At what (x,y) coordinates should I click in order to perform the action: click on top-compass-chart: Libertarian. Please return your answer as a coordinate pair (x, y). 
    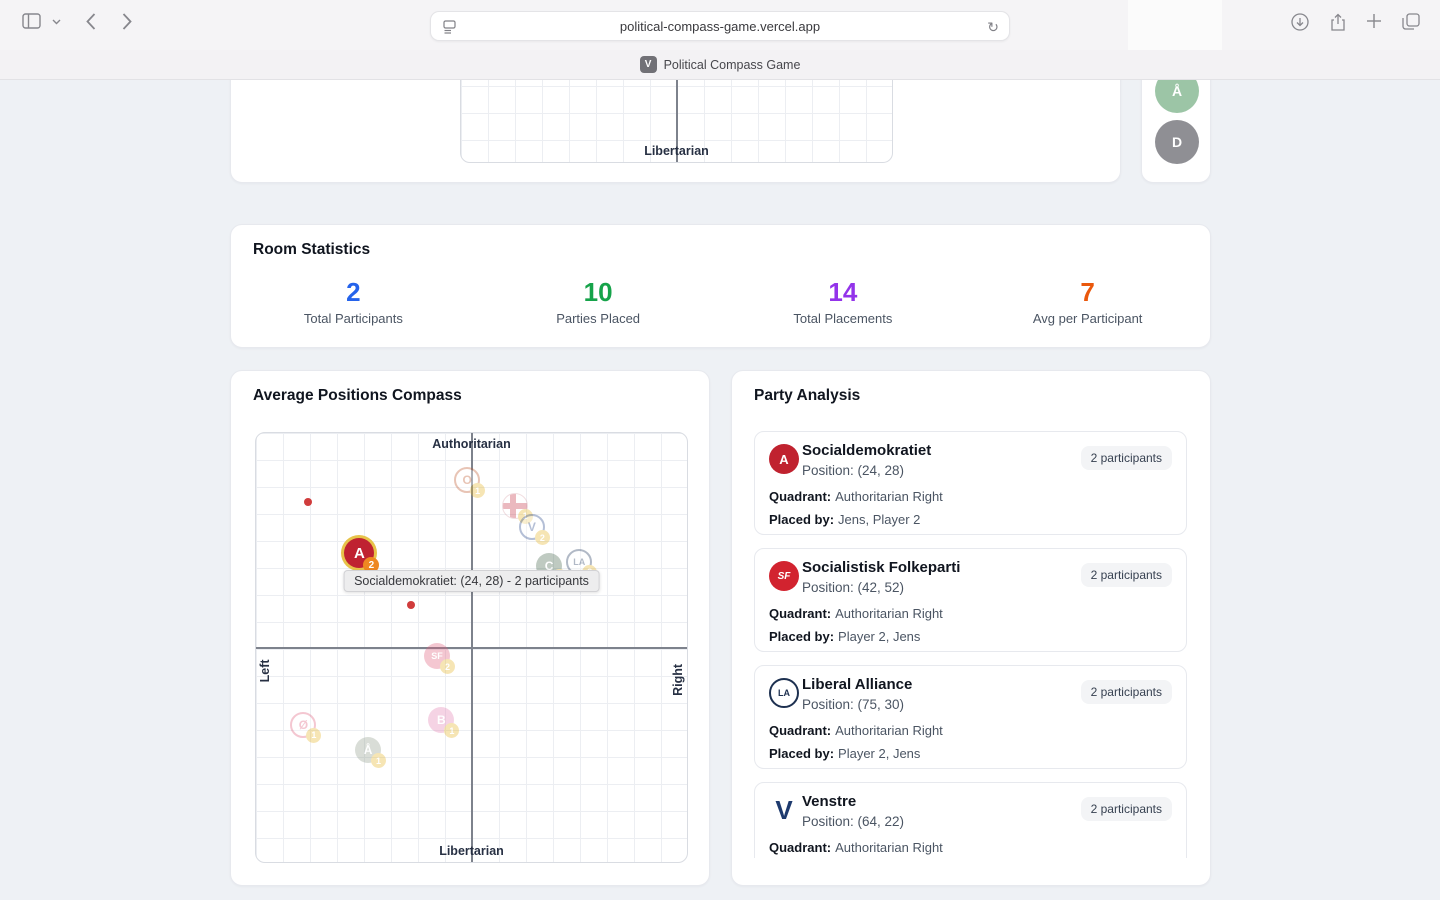
    Looking at the image, I should click on (676, 121).